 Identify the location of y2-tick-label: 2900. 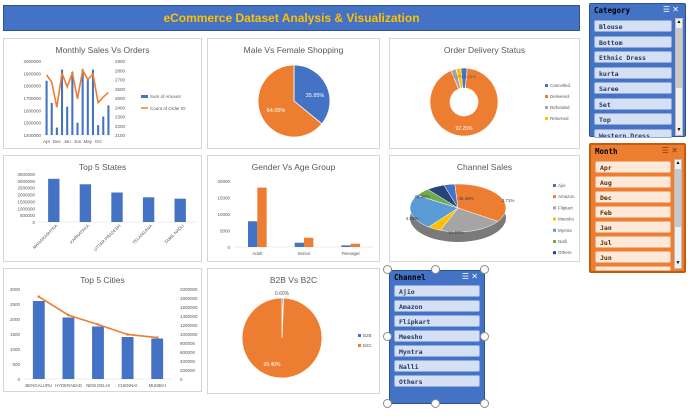
(120, 61).